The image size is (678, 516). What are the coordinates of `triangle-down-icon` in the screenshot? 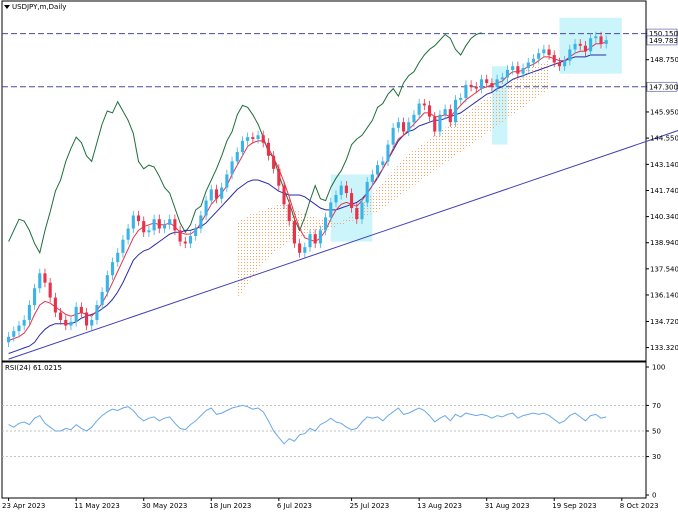 It's located at (7, 7).